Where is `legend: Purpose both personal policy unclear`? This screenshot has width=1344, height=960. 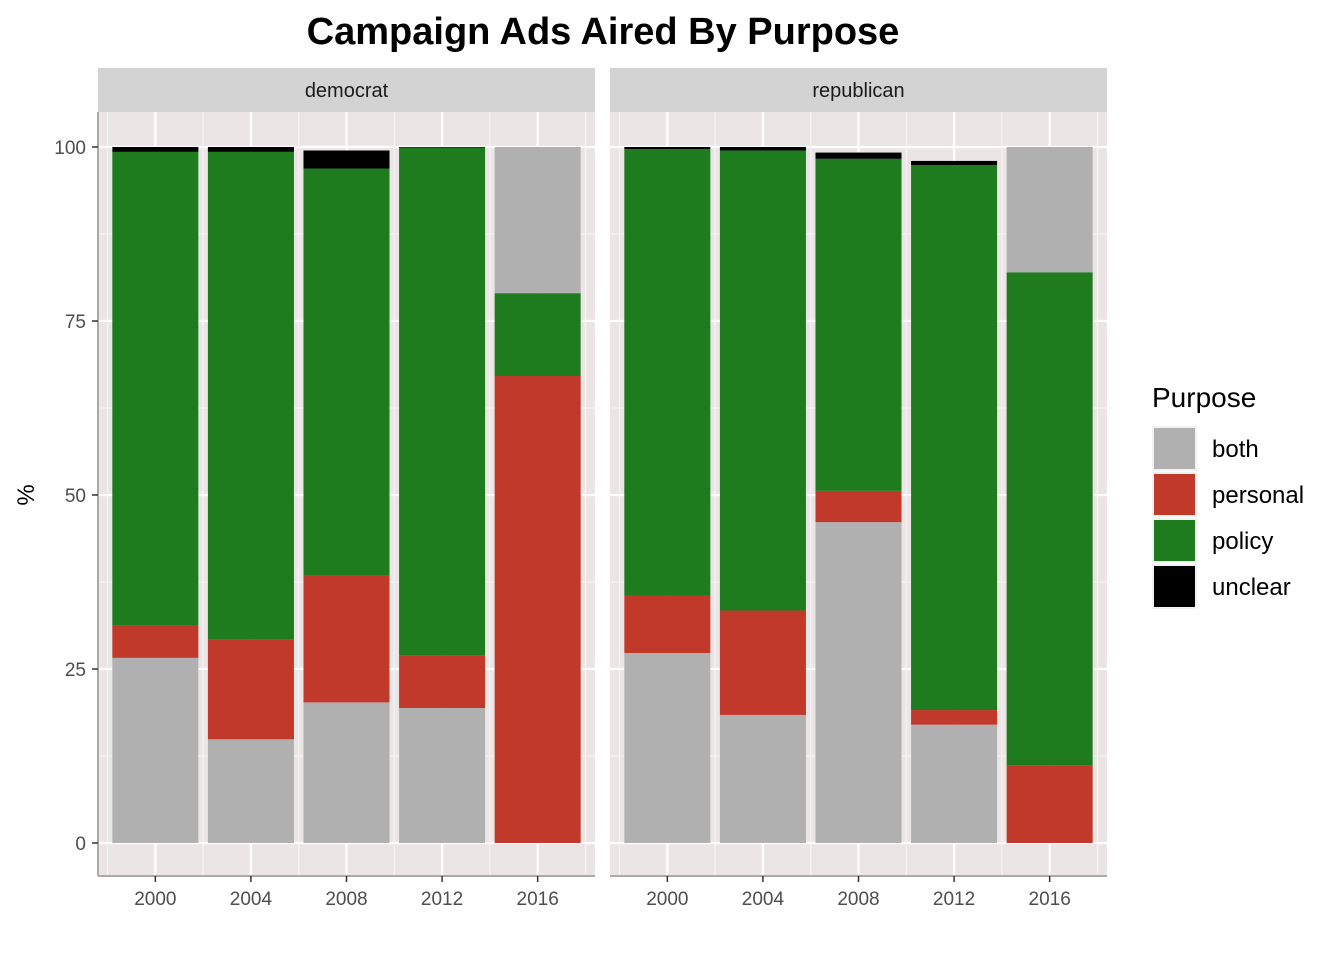
legend: Purpose both personal policy unclear is located at coordinates (1228, 495).